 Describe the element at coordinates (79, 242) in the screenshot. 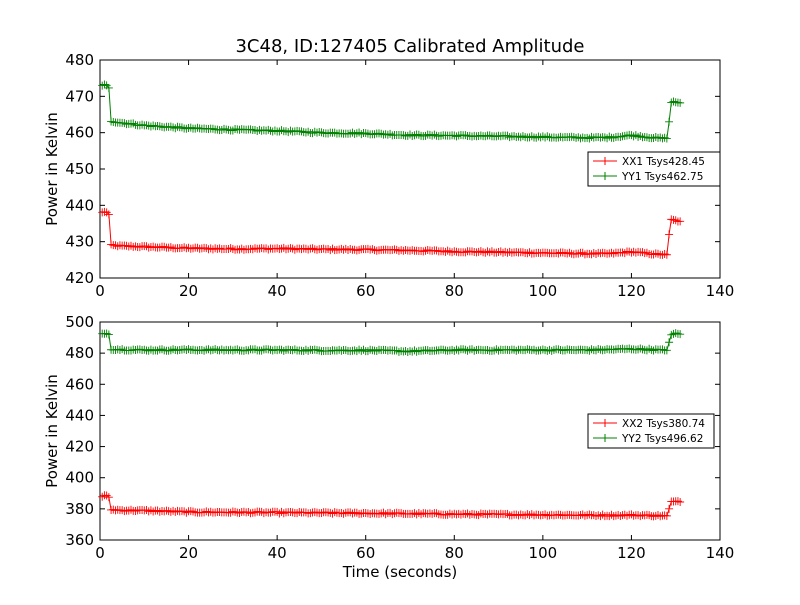

I see `y-tick-label: 430` at that location.